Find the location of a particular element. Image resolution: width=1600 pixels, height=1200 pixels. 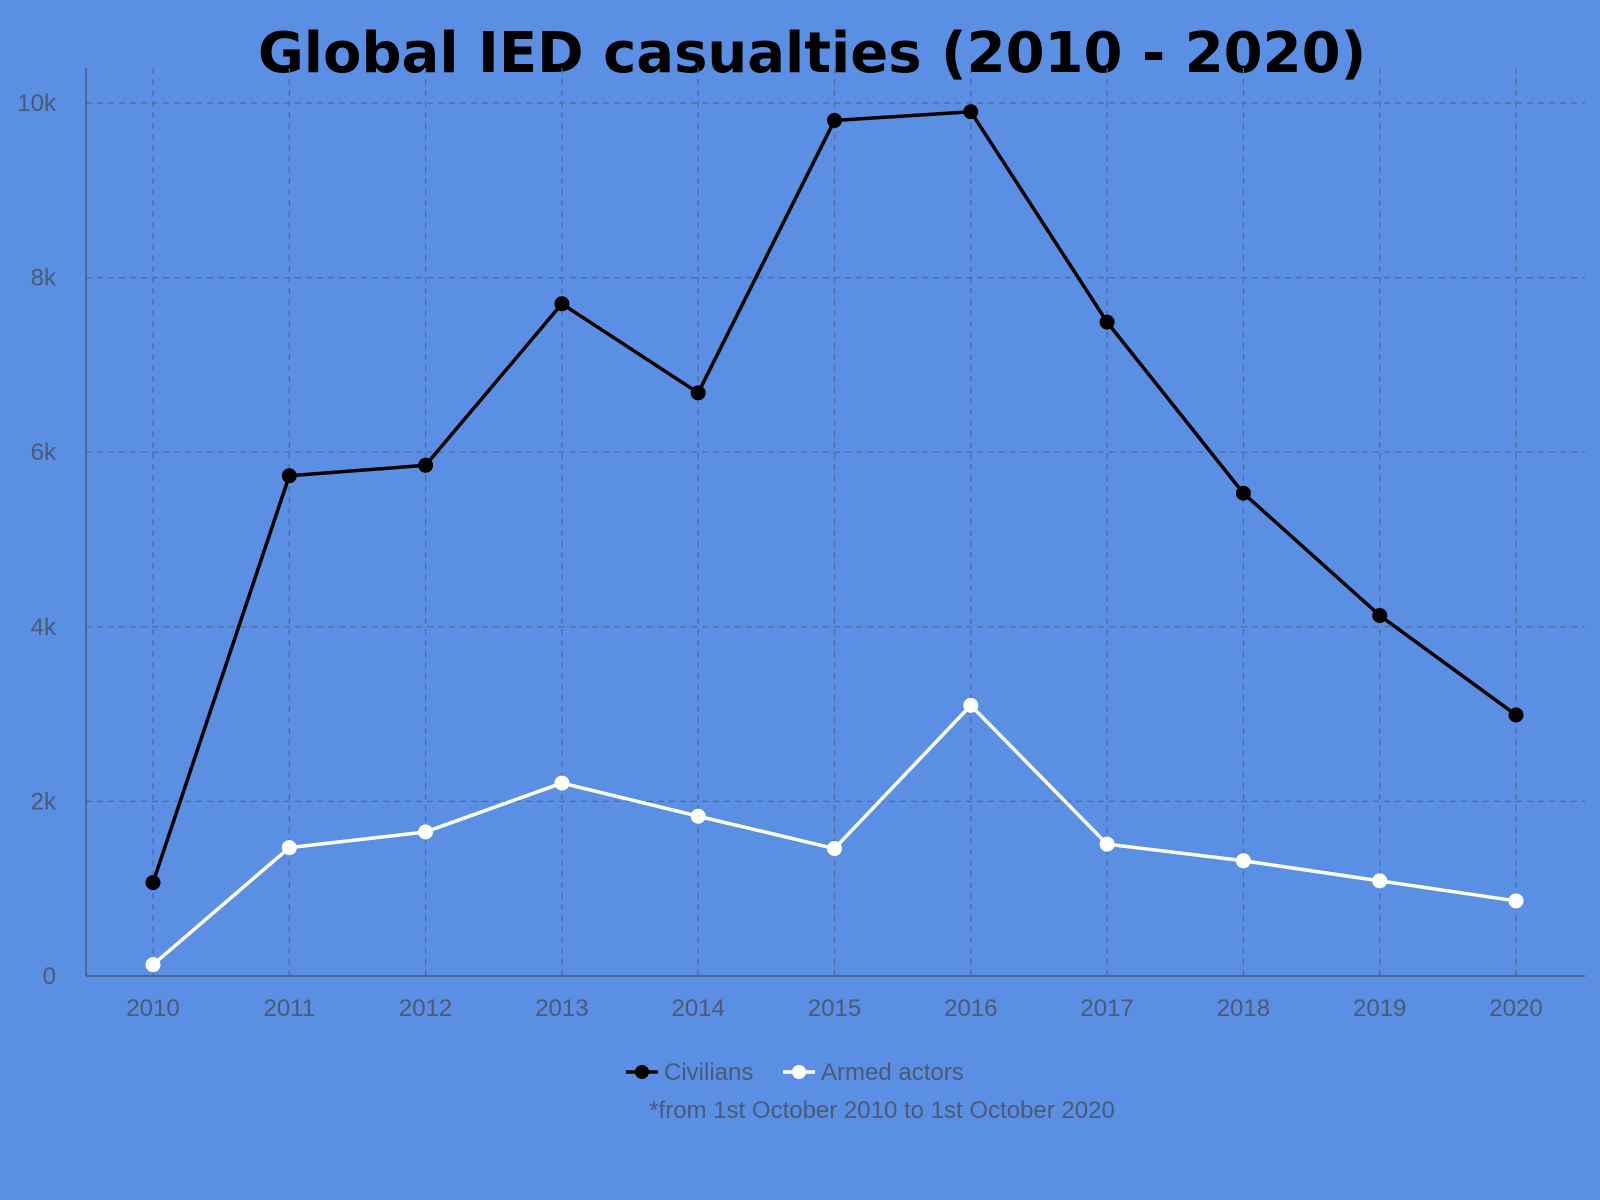

x-tick-label: 2012 is located at coordinates (425, 1008).